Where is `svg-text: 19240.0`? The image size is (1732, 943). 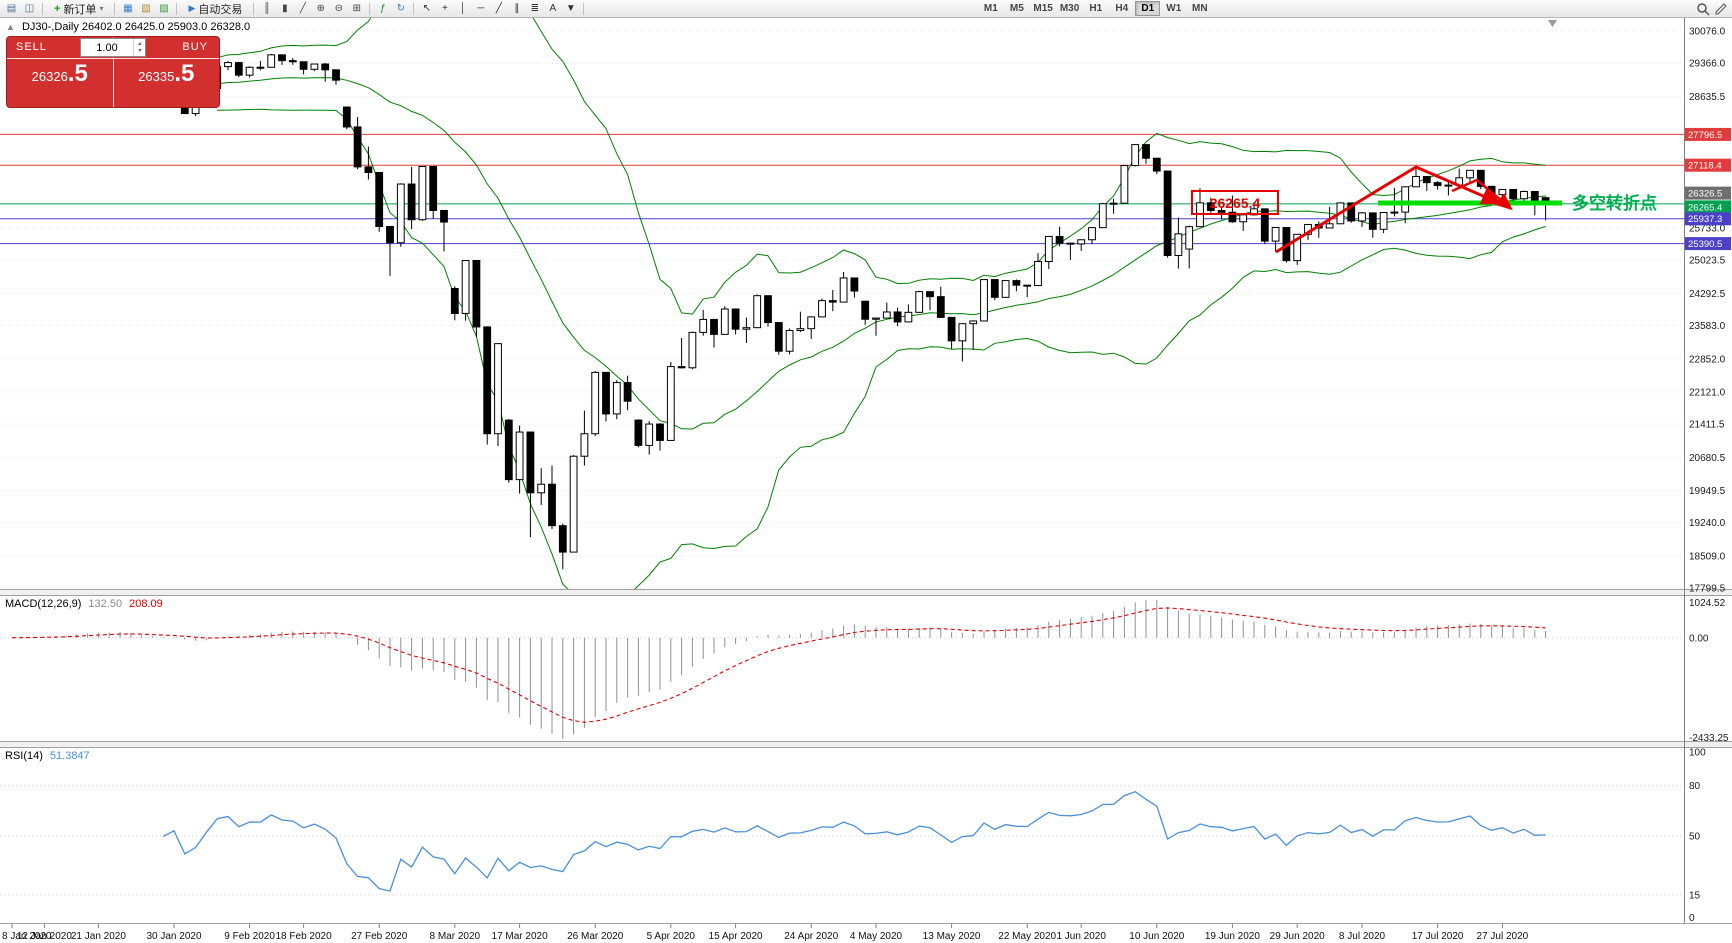 svg-text: 19240.0 is located at coordinates (1707, 523).